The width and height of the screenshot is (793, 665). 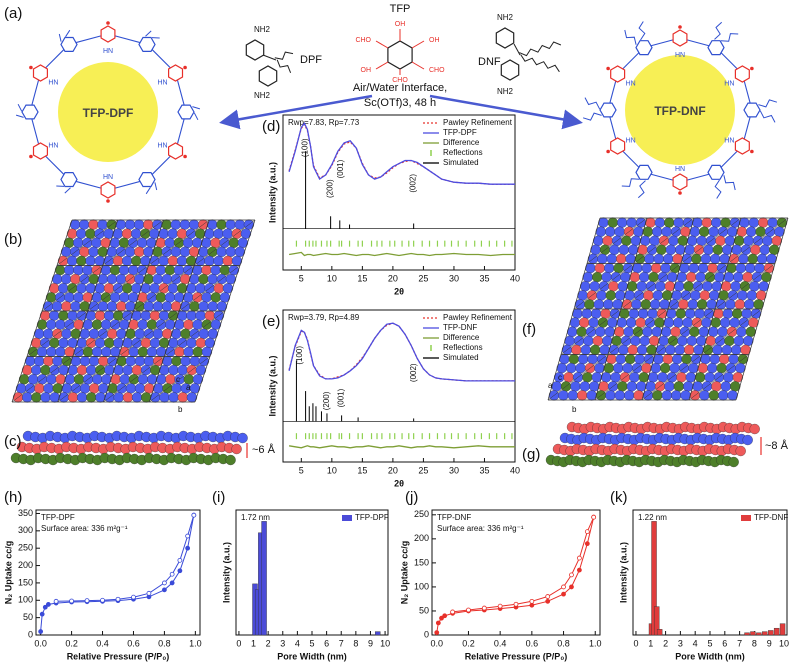 What do you see at coordinates (608, 151) in the screenshot?
I see `carbonyl` at bounding box center [608, 151].